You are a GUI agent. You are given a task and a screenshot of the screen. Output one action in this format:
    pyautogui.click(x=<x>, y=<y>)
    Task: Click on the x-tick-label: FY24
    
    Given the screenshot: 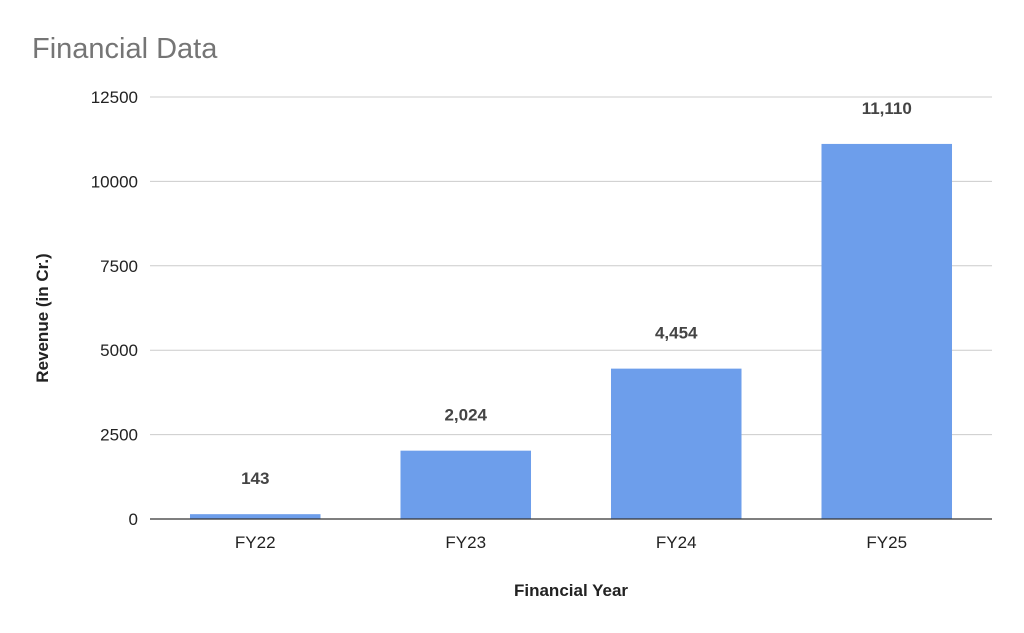 What is the action you would take?
    pyautogui.click(x=676, y=542)
    